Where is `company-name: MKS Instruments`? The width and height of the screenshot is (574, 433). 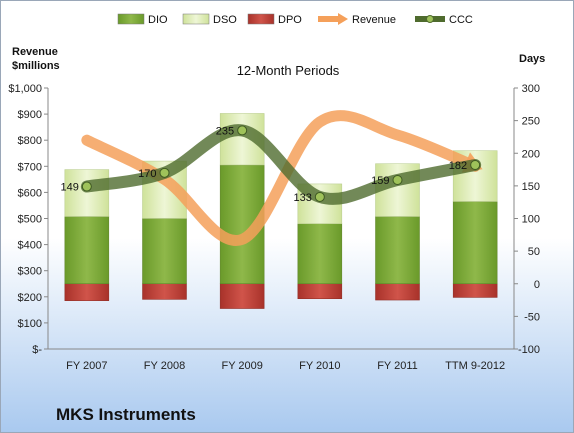 company-name: MKS Instruments is located at coordinates (126, 414).